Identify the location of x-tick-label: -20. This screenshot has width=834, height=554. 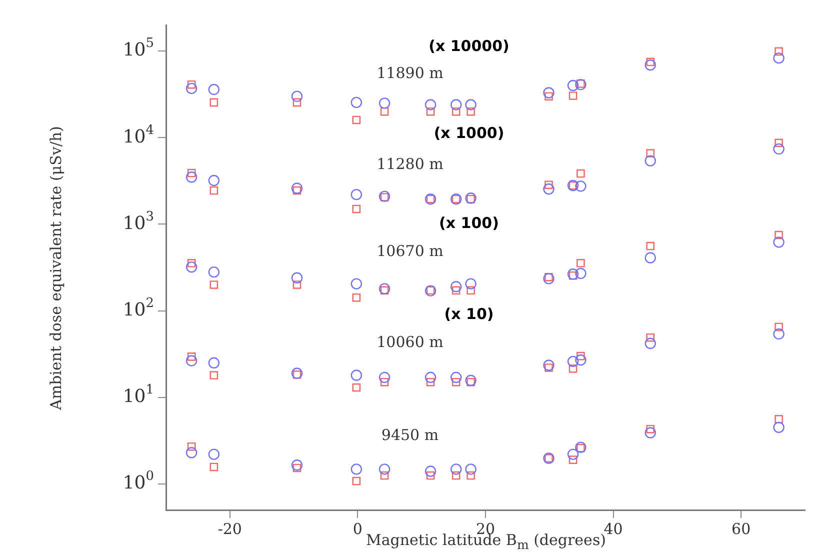
(230, 529).